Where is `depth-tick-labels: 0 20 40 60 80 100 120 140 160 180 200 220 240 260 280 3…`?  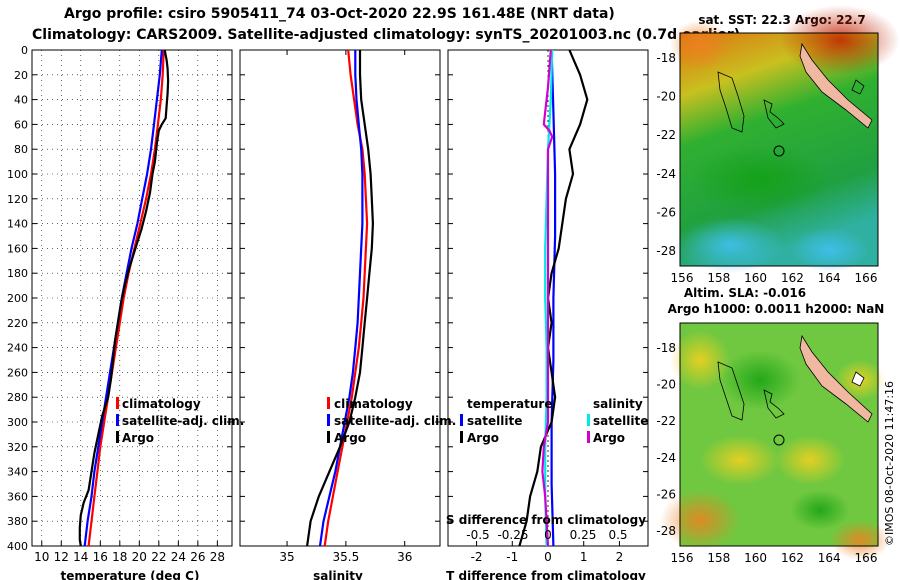 depth-tick-labels: 0 20 40 60 80 100 120 140 160 180 200 220 240 260 280 3… is located at coordinates (17, 298).